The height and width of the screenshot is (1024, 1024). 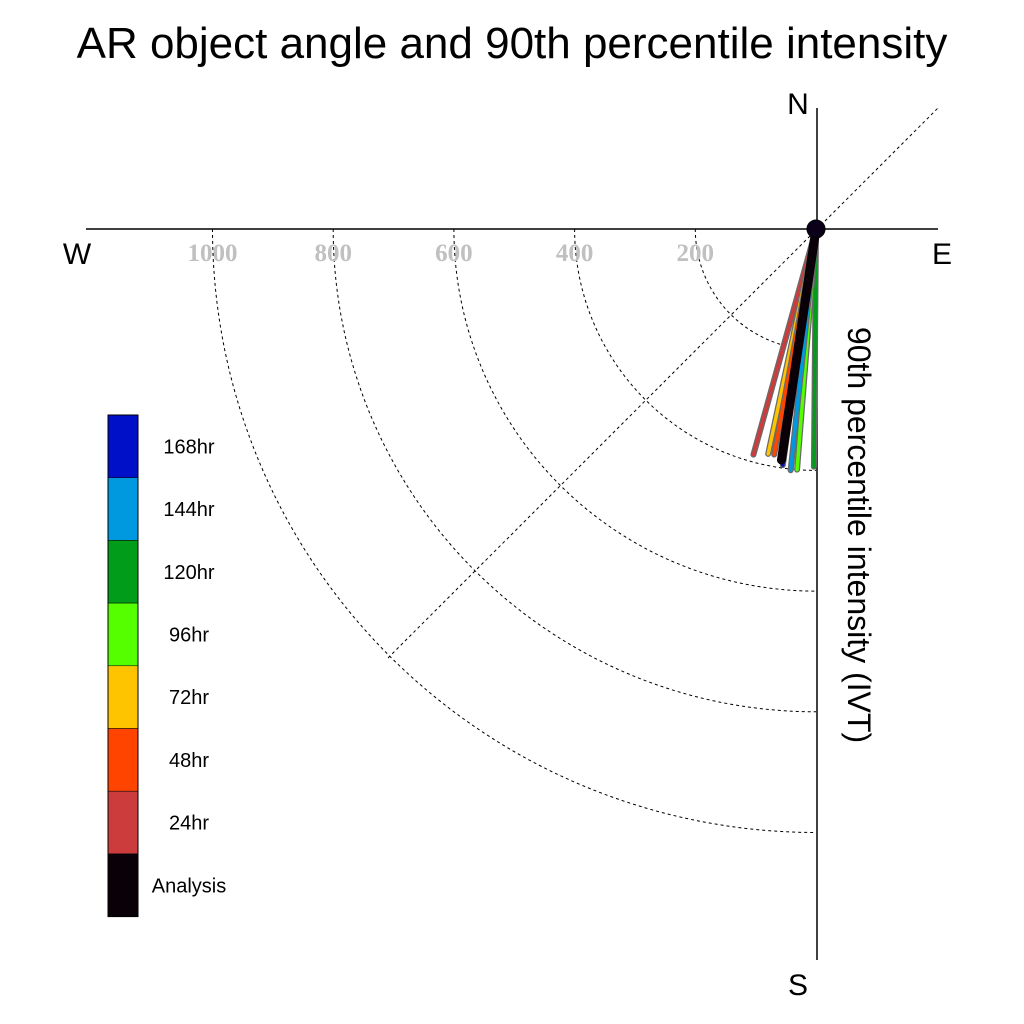 What do you see at coordinates (189, 698) in the screenshot?
I see `legend-label: 72hr` at bounding box center [189, 698].